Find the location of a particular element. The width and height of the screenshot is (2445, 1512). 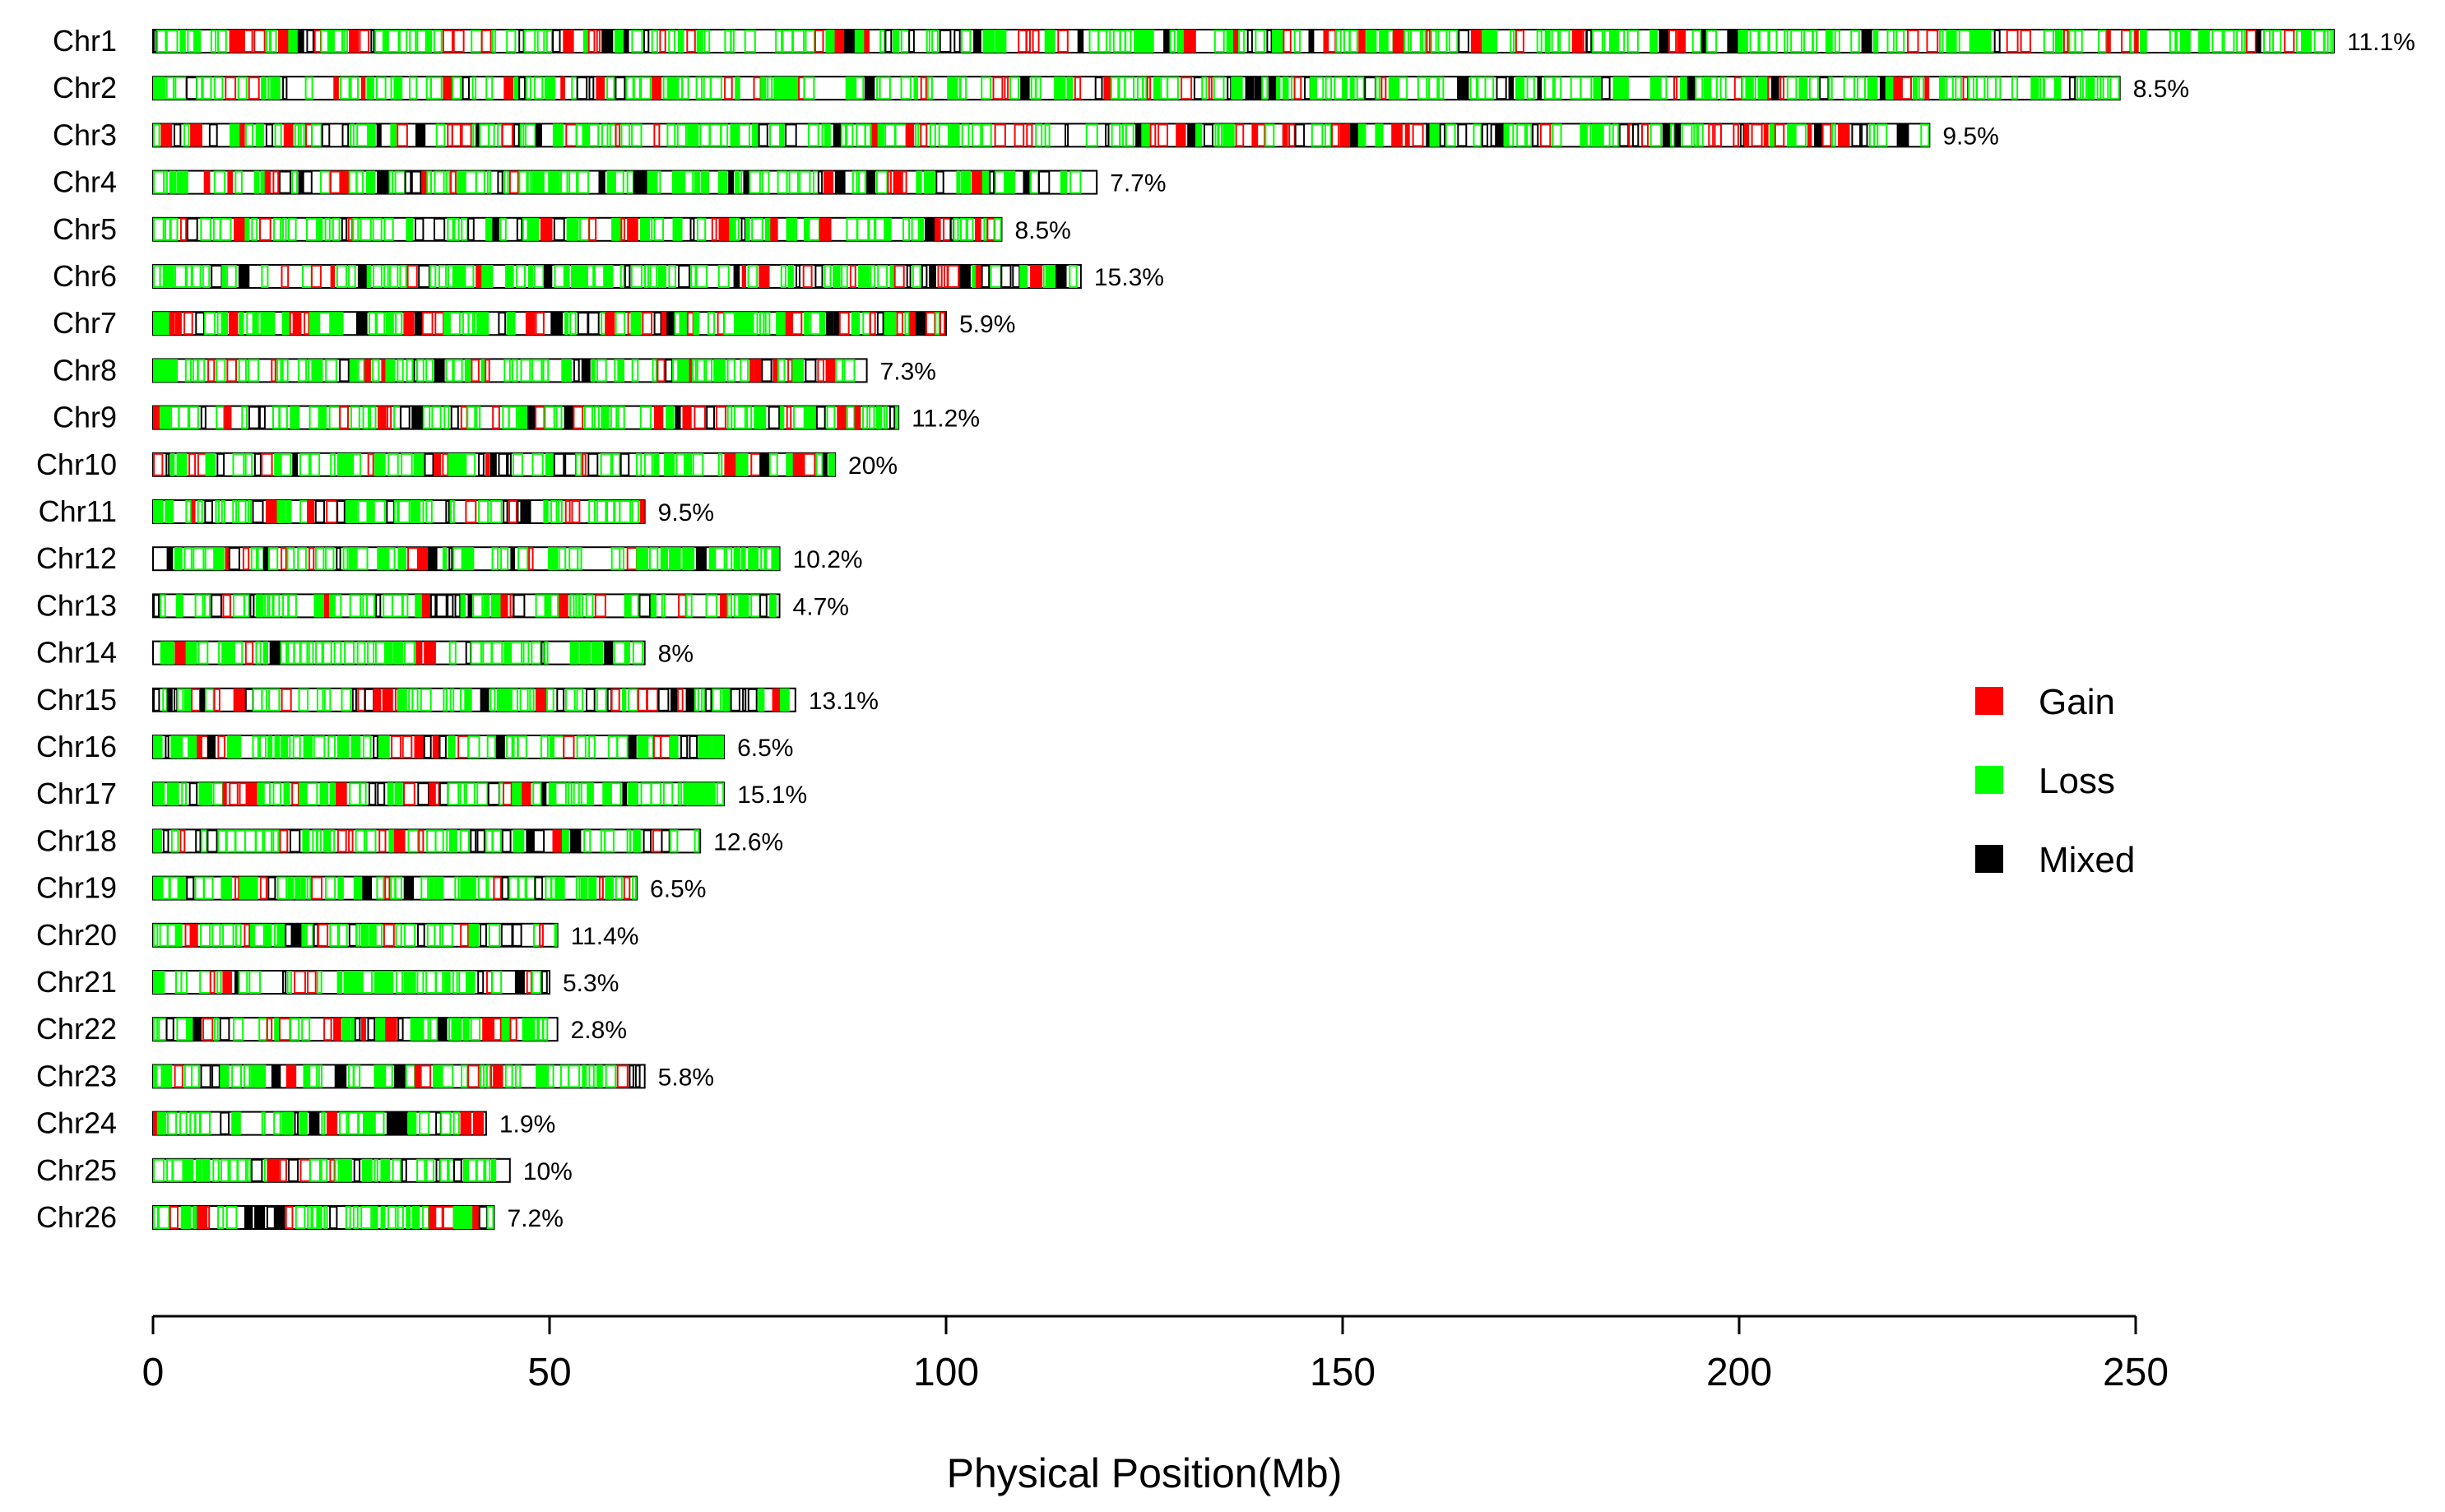

x-axis-title: Physical Position(Mb) is located at coordinates (1145, 1473).